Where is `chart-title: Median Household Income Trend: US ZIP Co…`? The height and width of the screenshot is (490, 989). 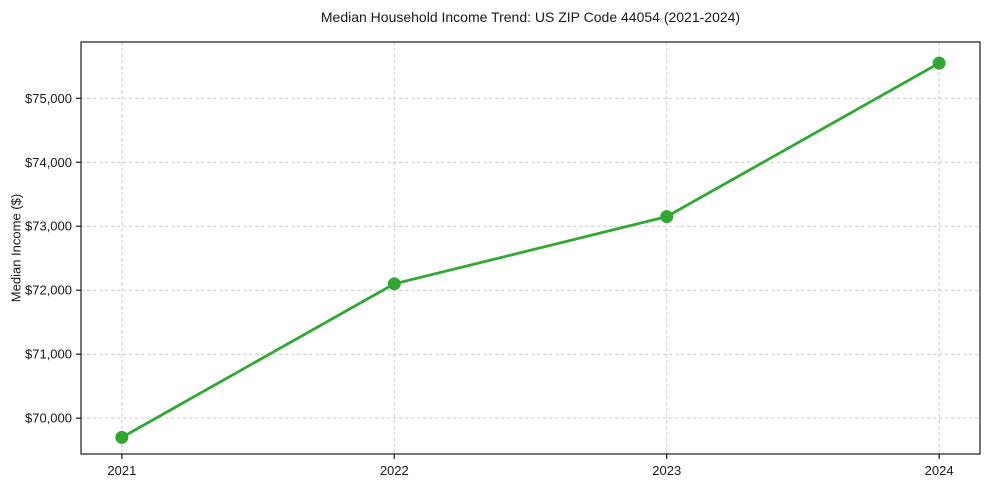 chart-title: Median Household Income Trend: US ZIP Co… is located at coordinates (530, 17).